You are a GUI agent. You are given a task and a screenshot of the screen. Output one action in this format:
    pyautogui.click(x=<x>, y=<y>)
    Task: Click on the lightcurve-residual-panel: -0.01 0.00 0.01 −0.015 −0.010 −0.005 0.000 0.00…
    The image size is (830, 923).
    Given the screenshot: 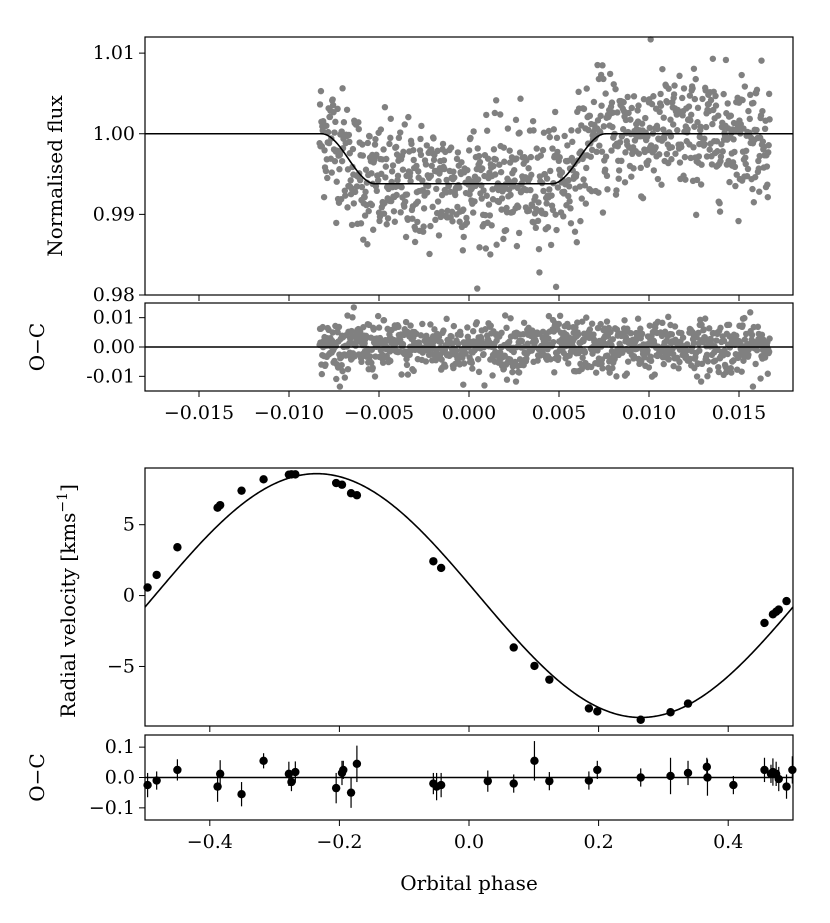 What is the action you would take?
    pyautogui.click(x=409, y=363)
    